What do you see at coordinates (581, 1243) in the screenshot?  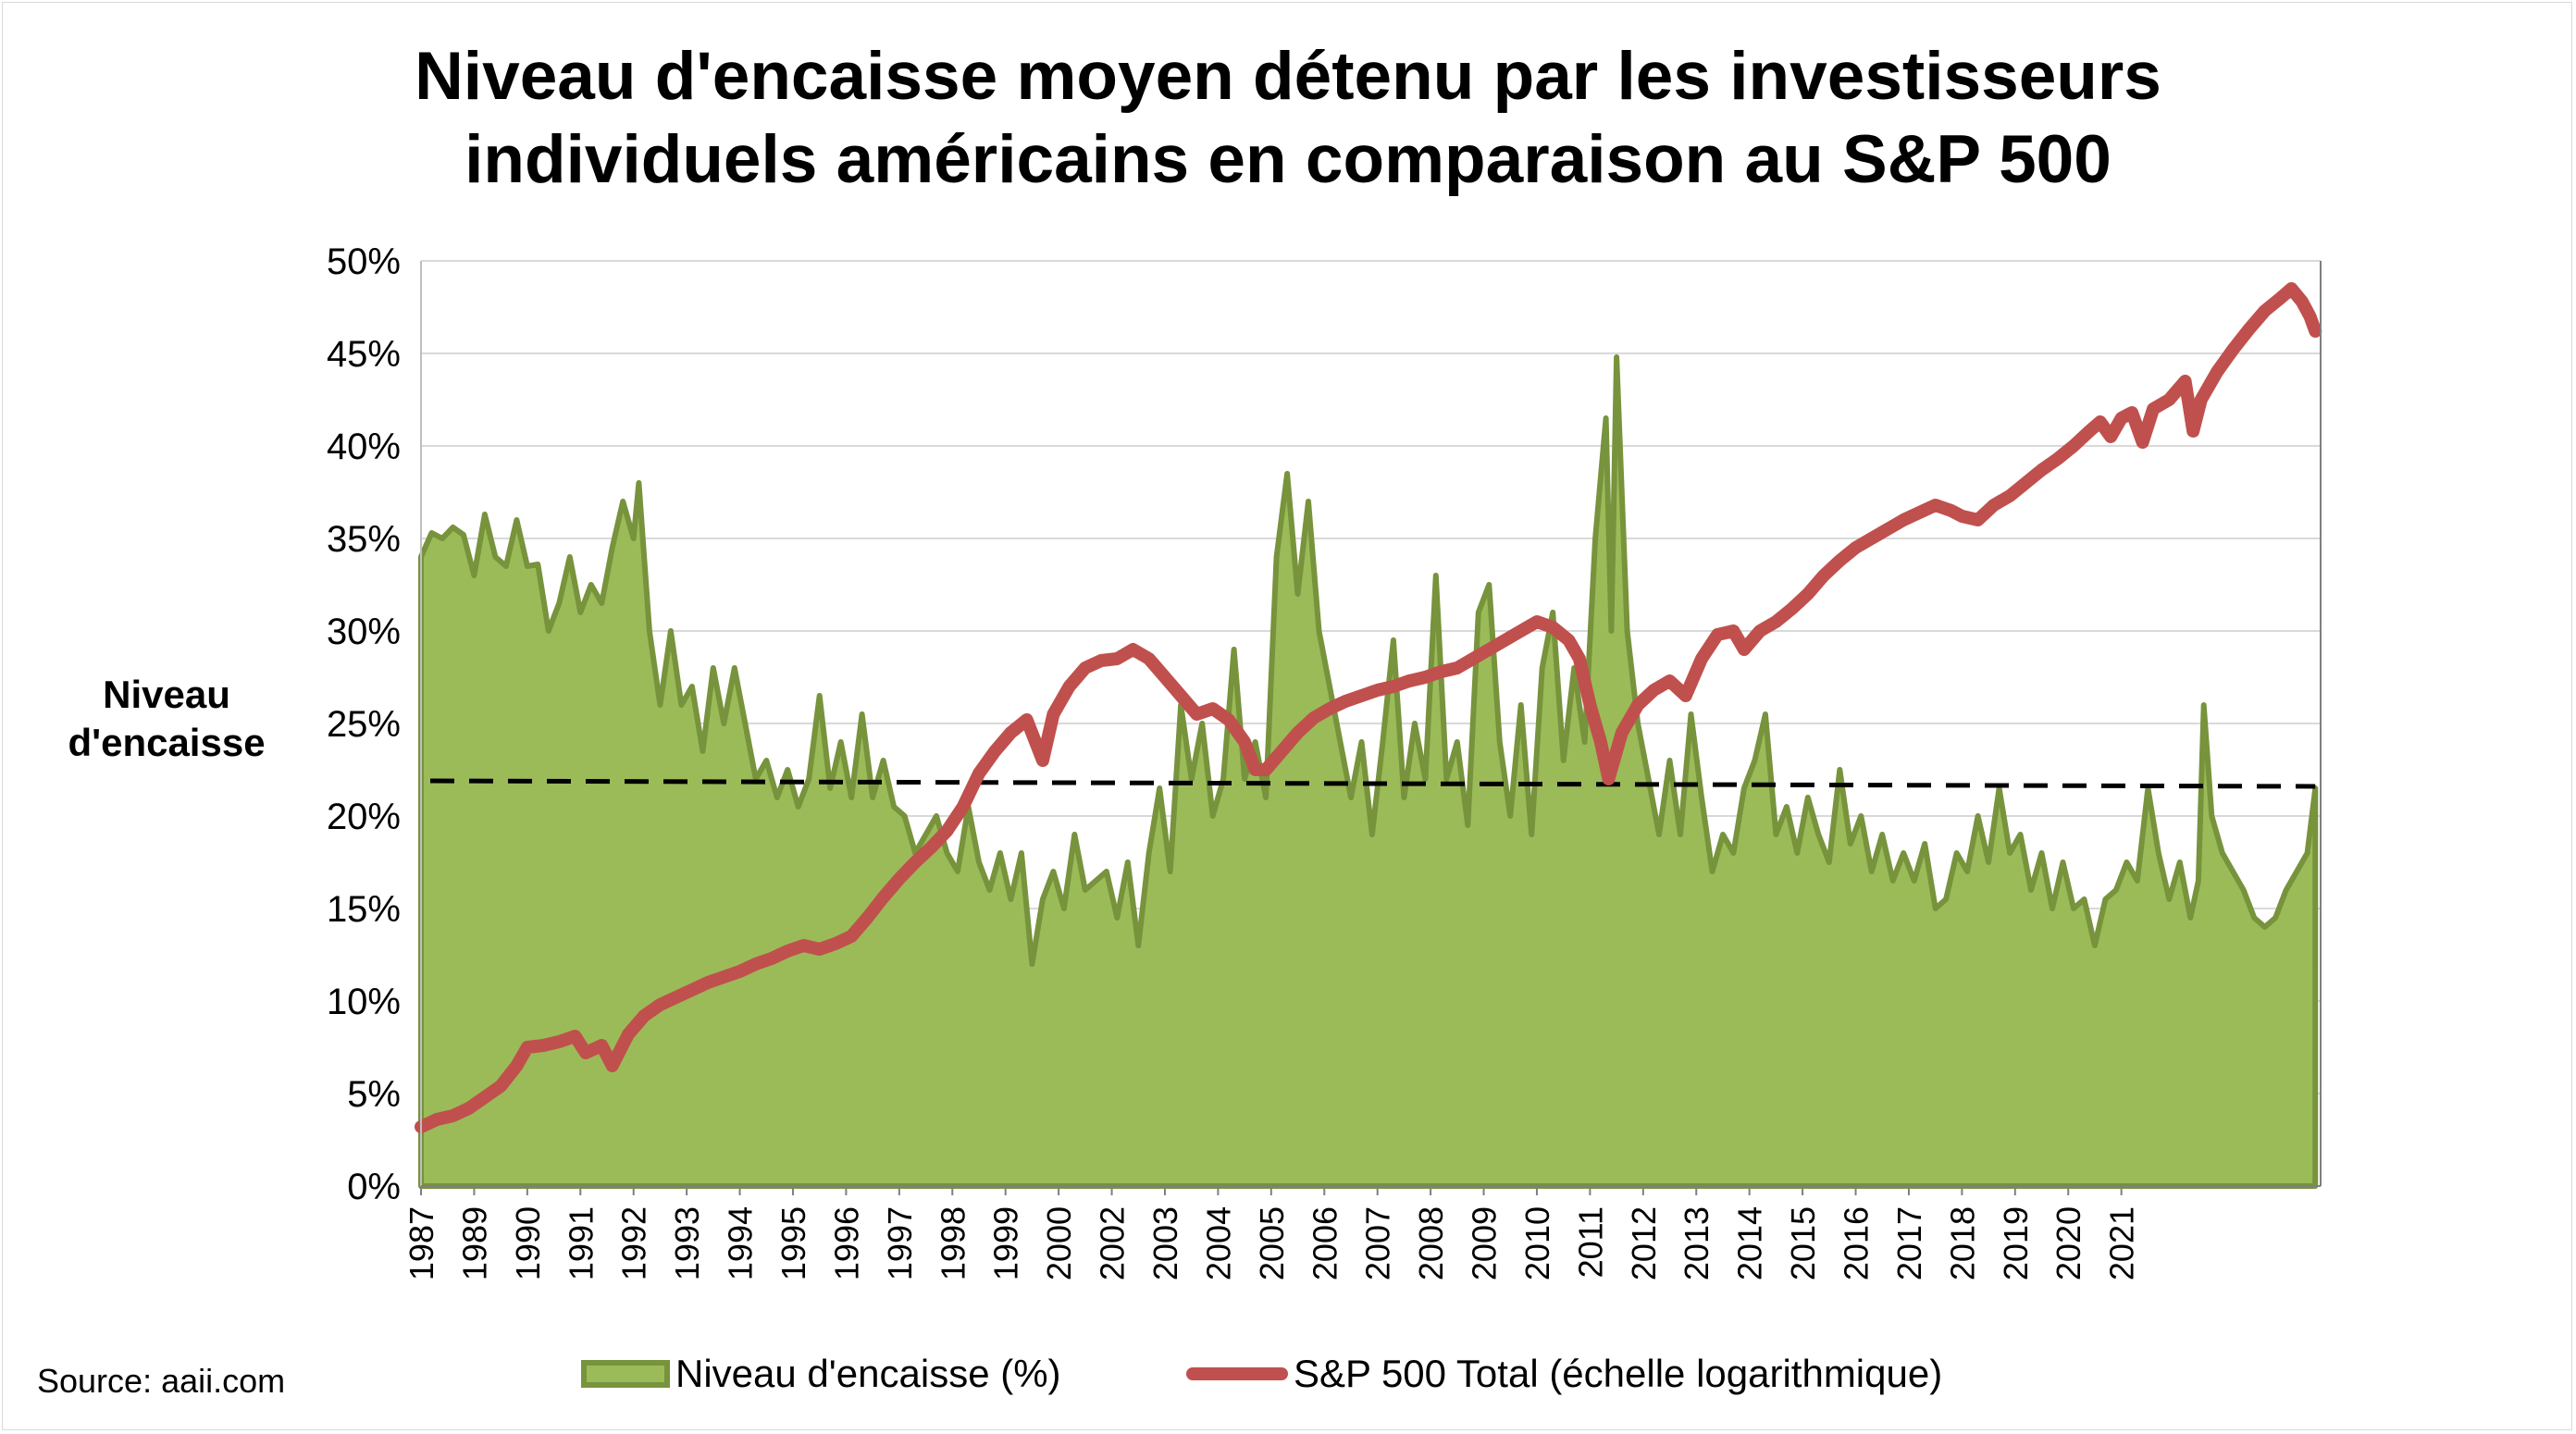 I see `x-tick-label: 1991` at bounding box center [581, 1243].